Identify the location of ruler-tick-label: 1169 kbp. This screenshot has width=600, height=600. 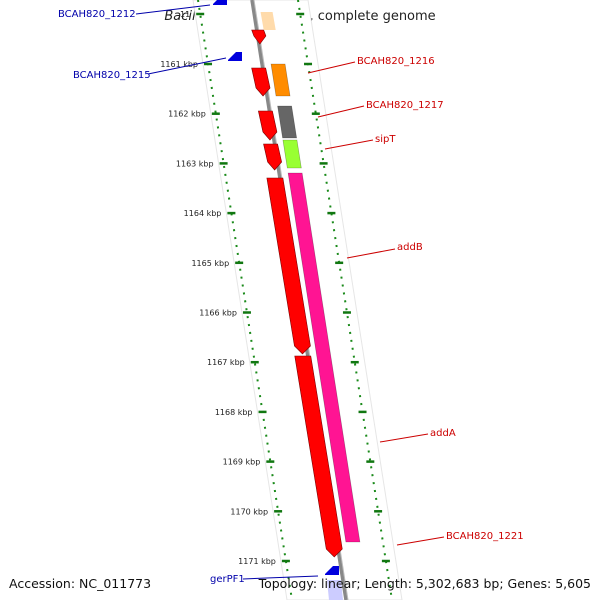
(242, 462).